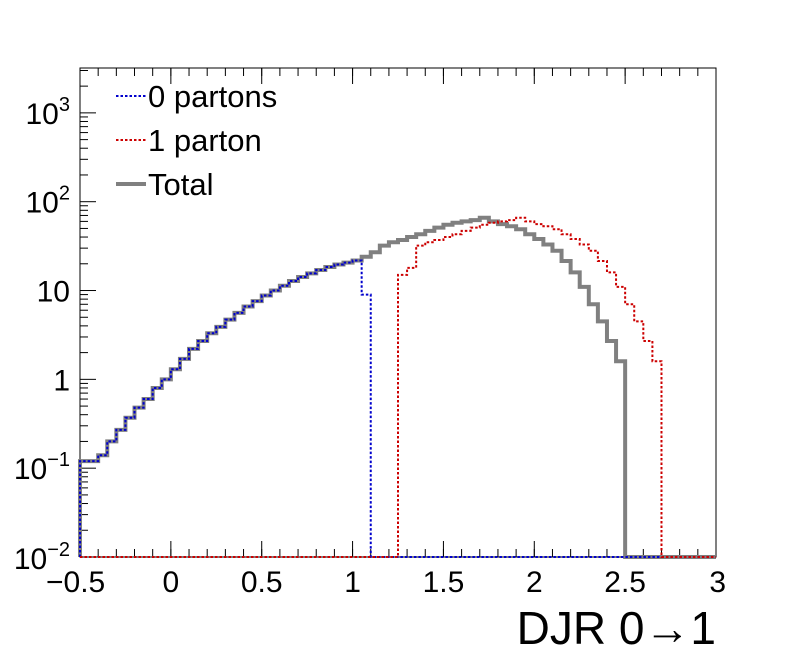  Describe the element at coordinates (717, 582) in the screenshot. I see `x-tick-label: 3` at that location.